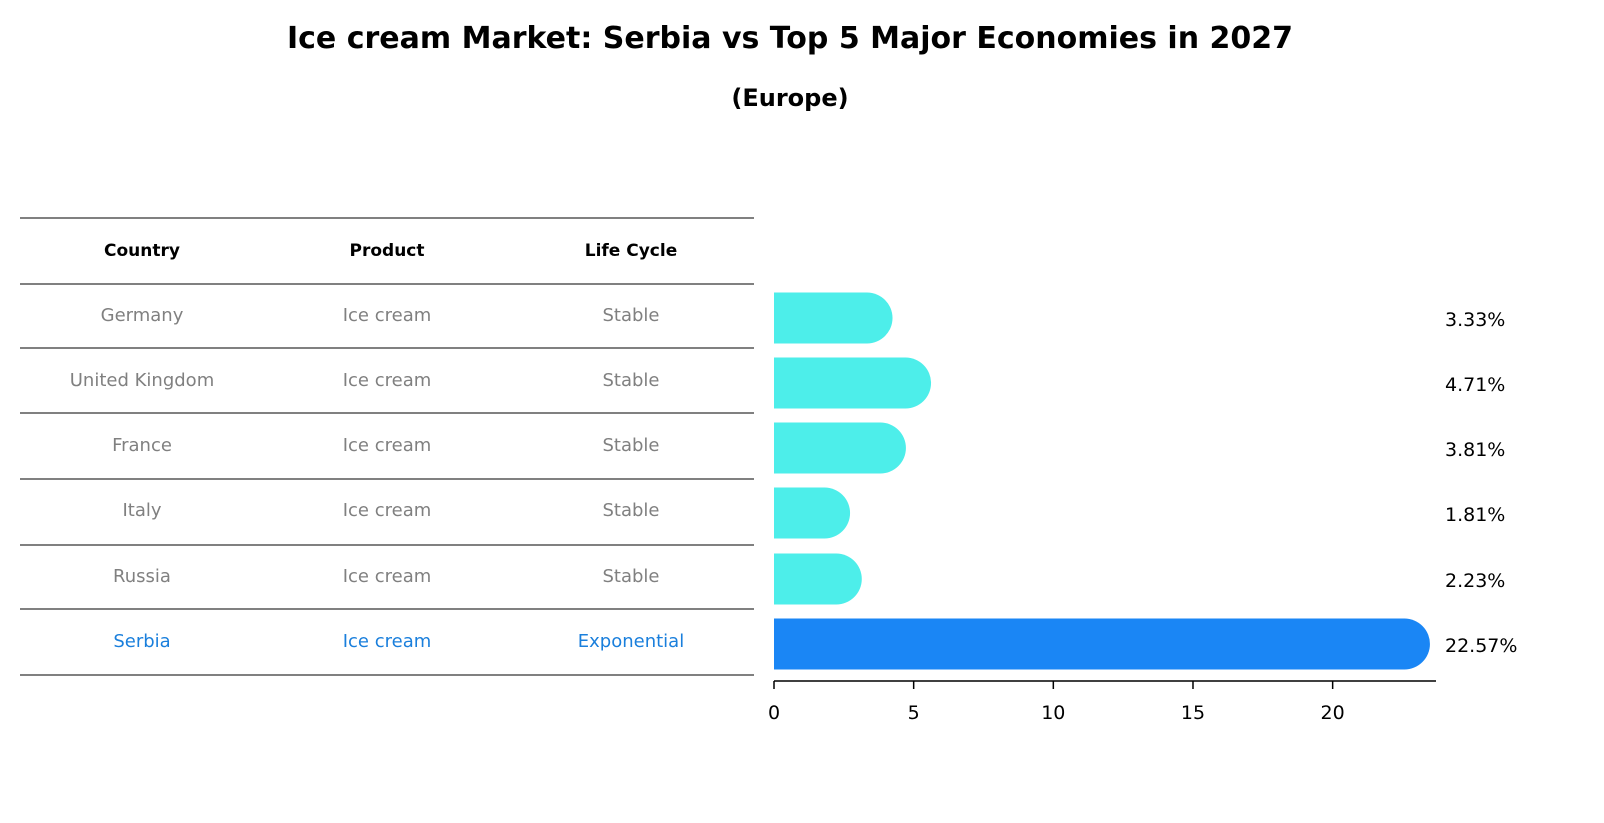  Describe the element at coordinates (1193, 713) in the screenshot. I see `x-tick-label: 15` at that location.